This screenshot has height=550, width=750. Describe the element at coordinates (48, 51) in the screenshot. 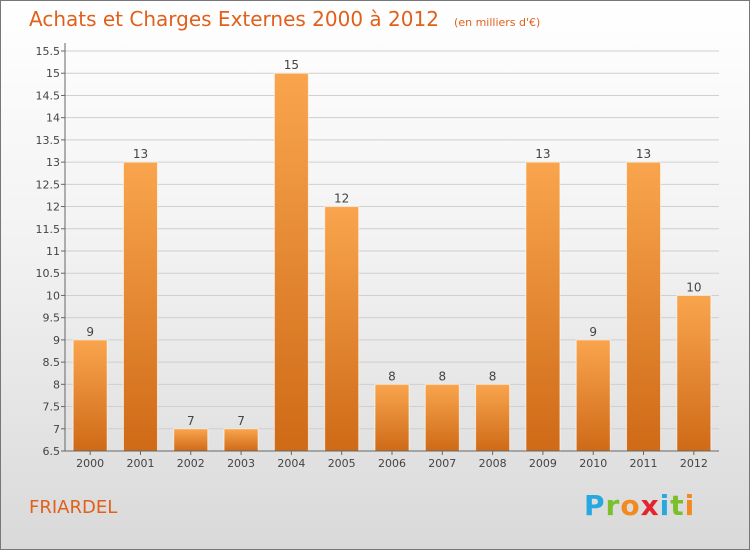

I see `y-tick-label: 15.5` at that location.